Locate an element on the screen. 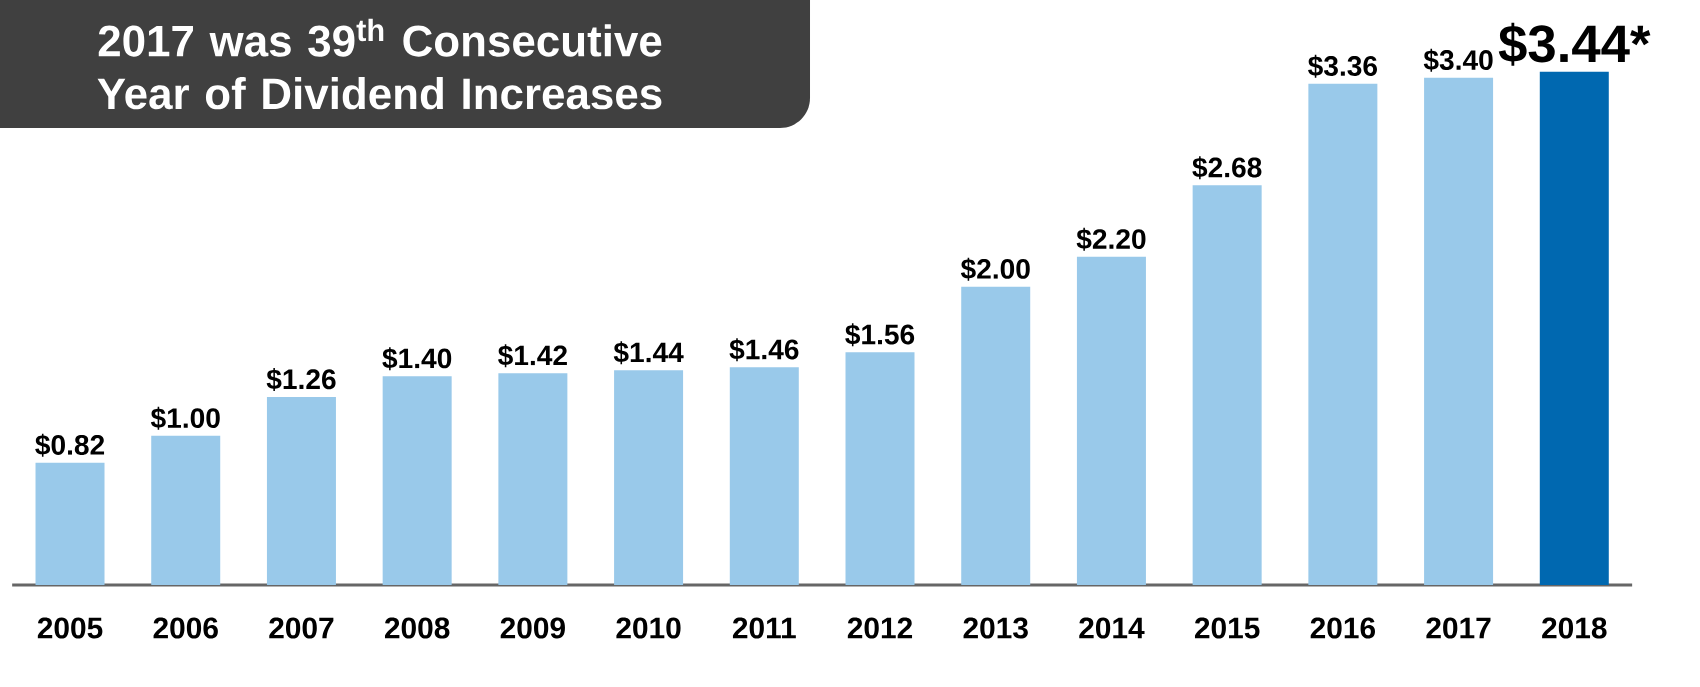 The image size is (1700, 687). x-tick-label: 2018 is located at coordinates (1574, 628).